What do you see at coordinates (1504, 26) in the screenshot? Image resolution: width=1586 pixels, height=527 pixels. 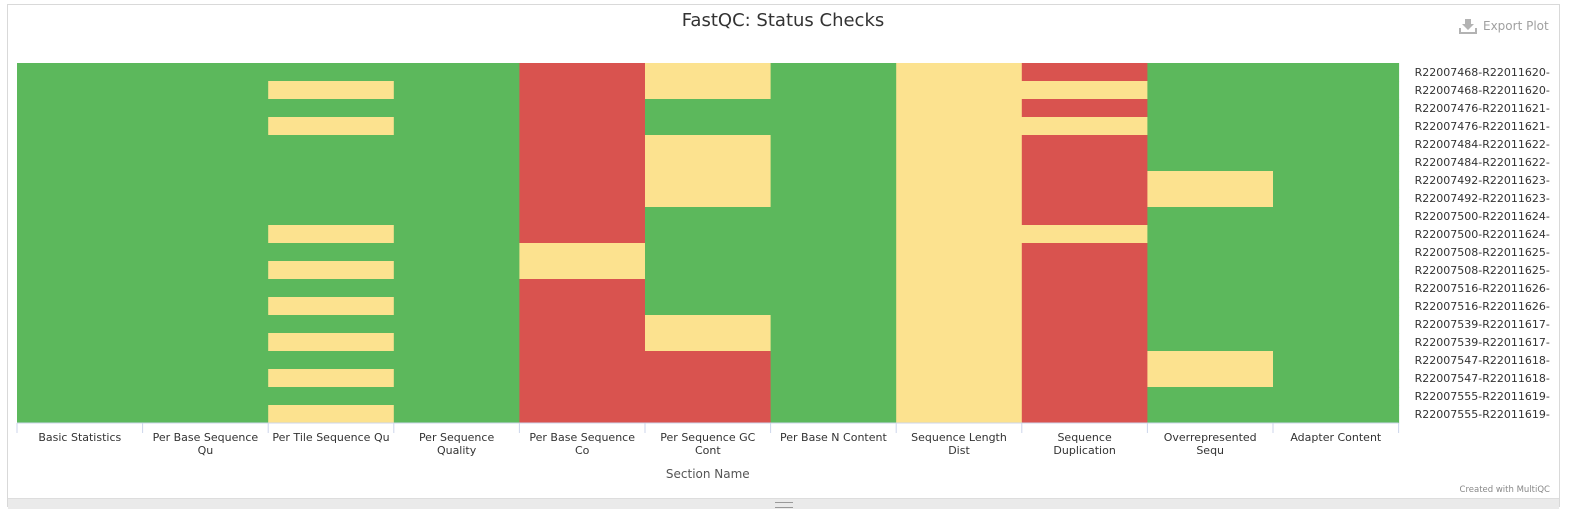 I see `export-plot-button: Export Plot` at bounding box center [1504, 26].